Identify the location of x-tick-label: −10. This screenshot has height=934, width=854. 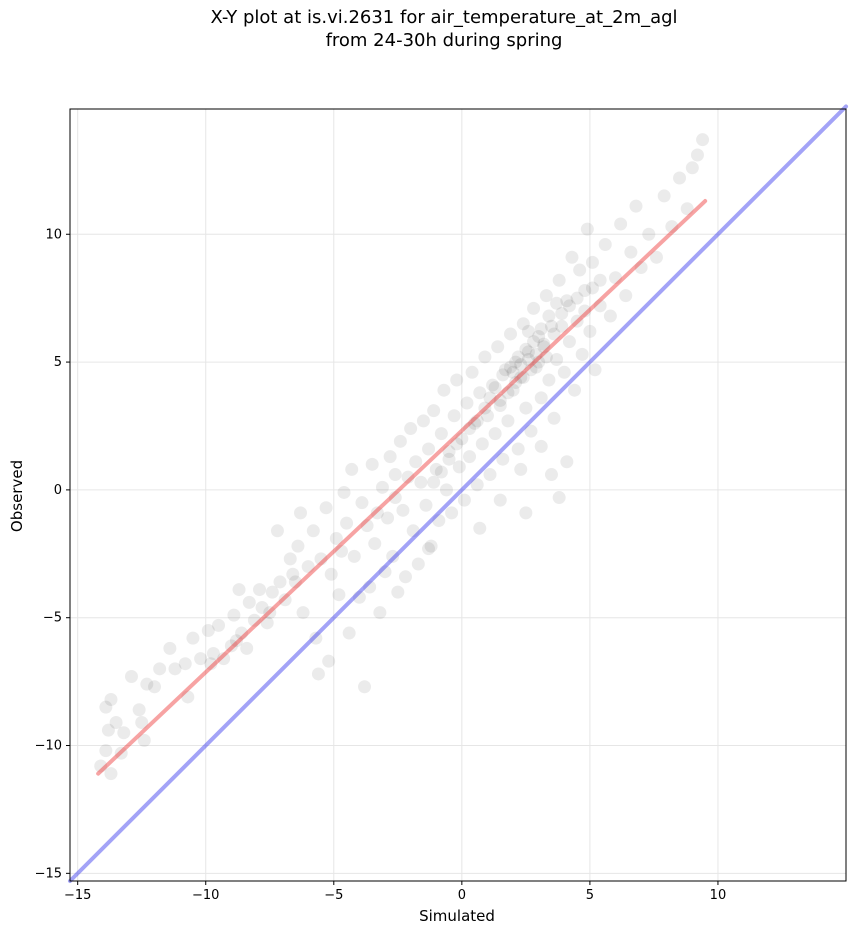
(205, 895).